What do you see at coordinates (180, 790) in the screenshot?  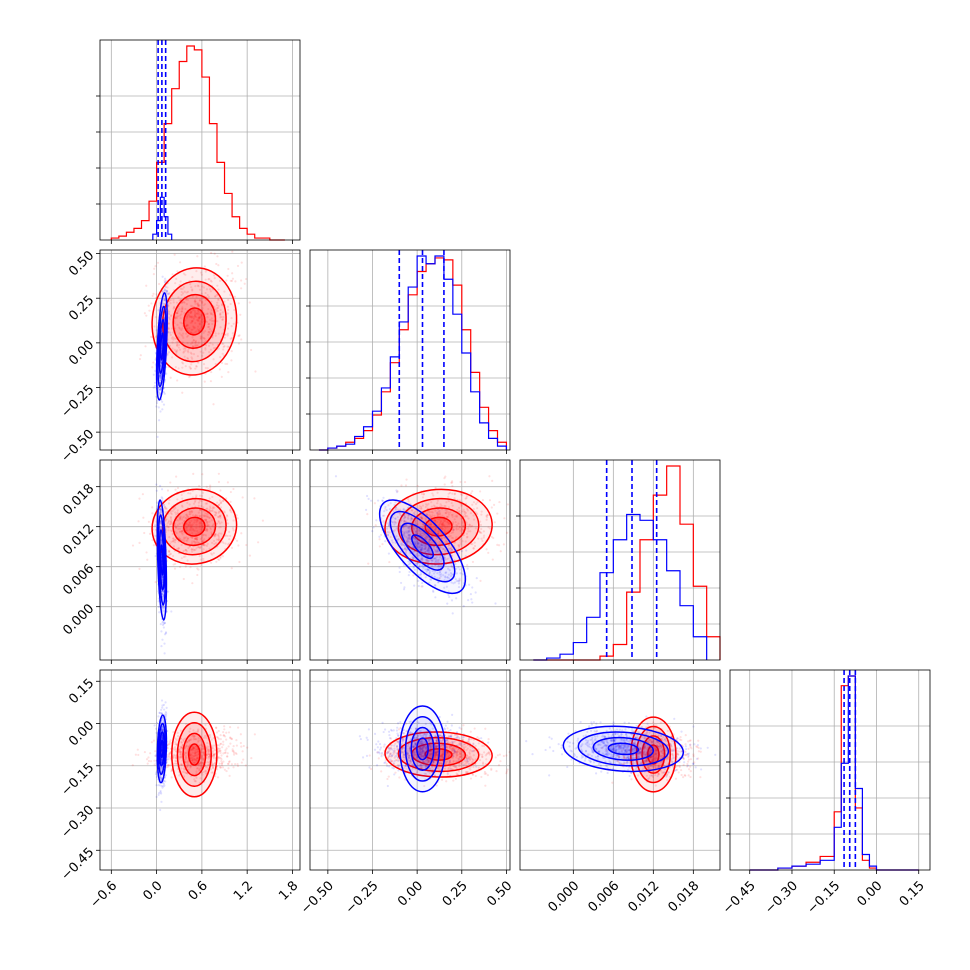 I see `joint-panel-4-1: −0.6 0.0 0.6 1.2 1.8−0.45−0.30−0.150.000.15` at bounding box center [180, 790].